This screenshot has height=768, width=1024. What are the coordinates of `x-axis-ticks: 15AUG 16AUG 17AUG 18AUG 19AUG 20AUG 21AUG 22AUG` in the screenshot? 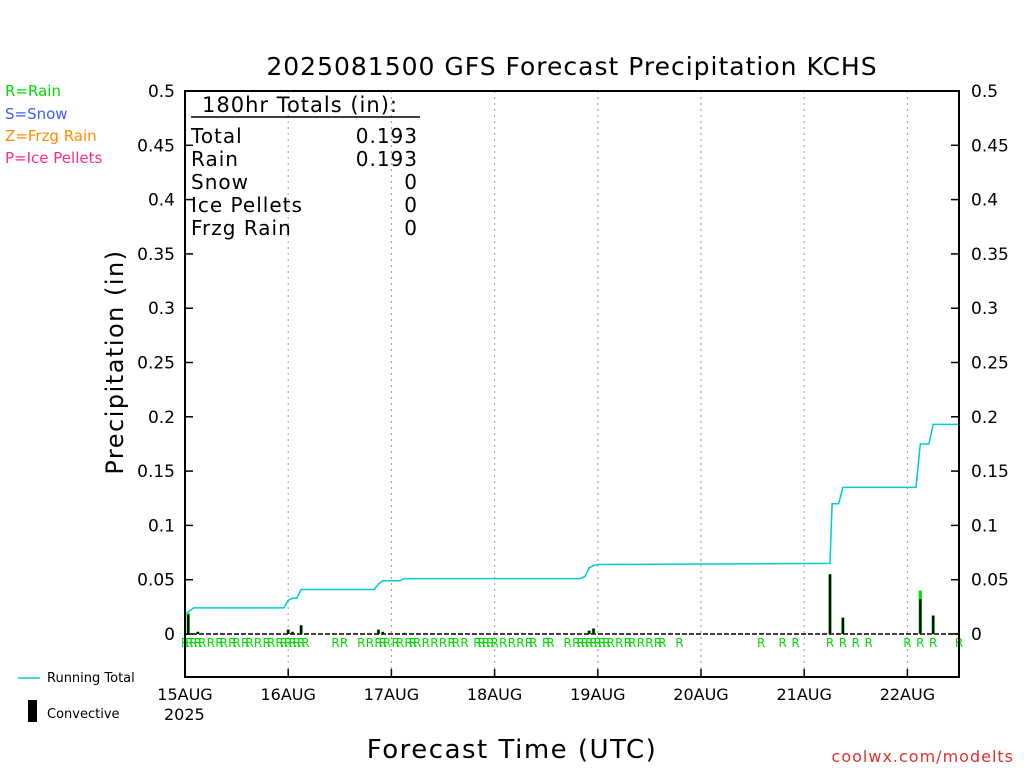 It's located at (546, 686).